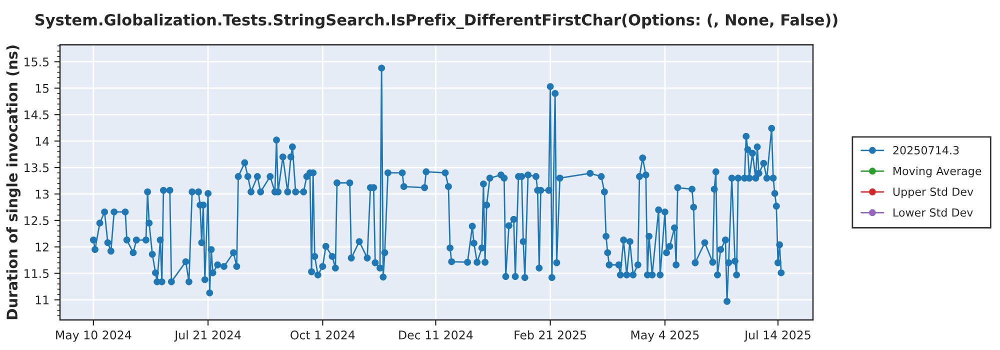 The height and width of the screenshot is (350, 1000). Describe the element at coordinates (36, 273) in the screenshot. I see `y-tick-label: 11.5` at that location.